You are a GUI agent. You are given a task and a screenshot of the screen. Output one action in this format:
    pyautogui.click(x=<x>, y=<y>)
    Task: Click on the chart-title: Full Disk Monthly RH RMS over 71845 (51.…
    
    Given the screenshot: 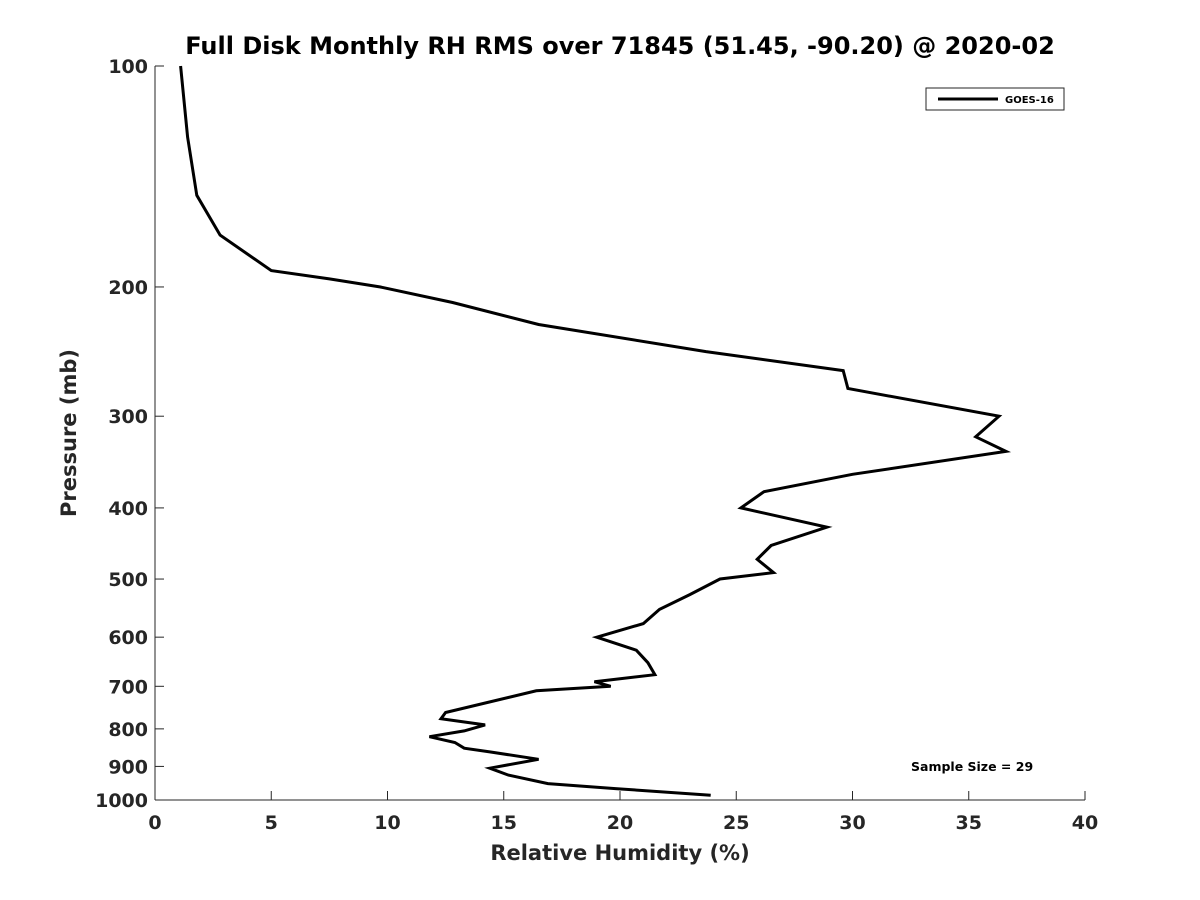 What is the action you would take?
    pyautogui.click(x=620, y=46)
    